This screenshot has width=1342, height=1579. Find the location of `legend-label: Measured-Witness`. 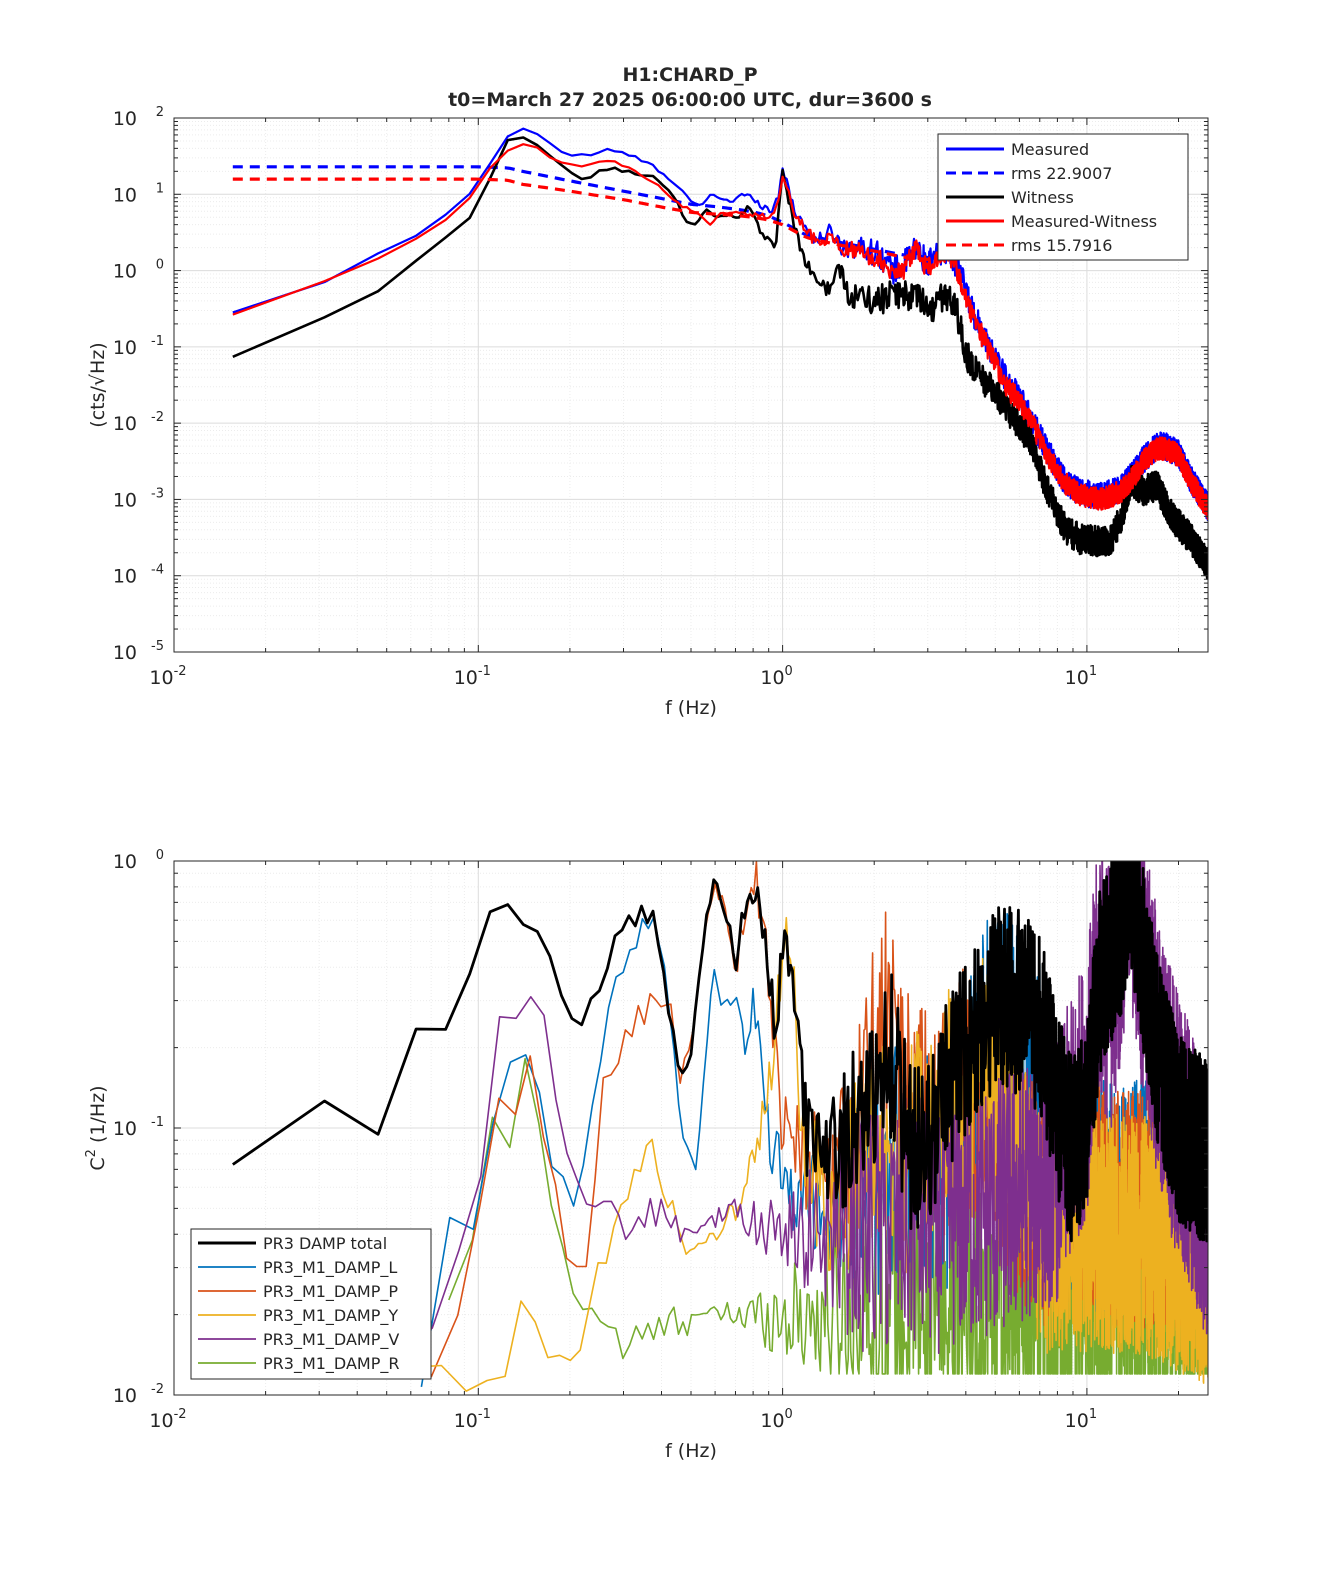

legend-label: Measured-Witness is located at coordinates (1084, 221).